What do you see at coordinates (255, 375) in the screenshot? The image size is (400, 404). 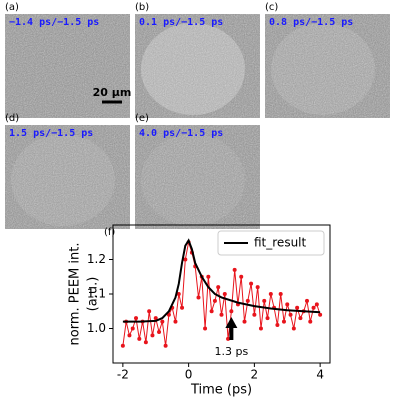 I see `x-tick-label: 2` at bounding box center [255, 375].